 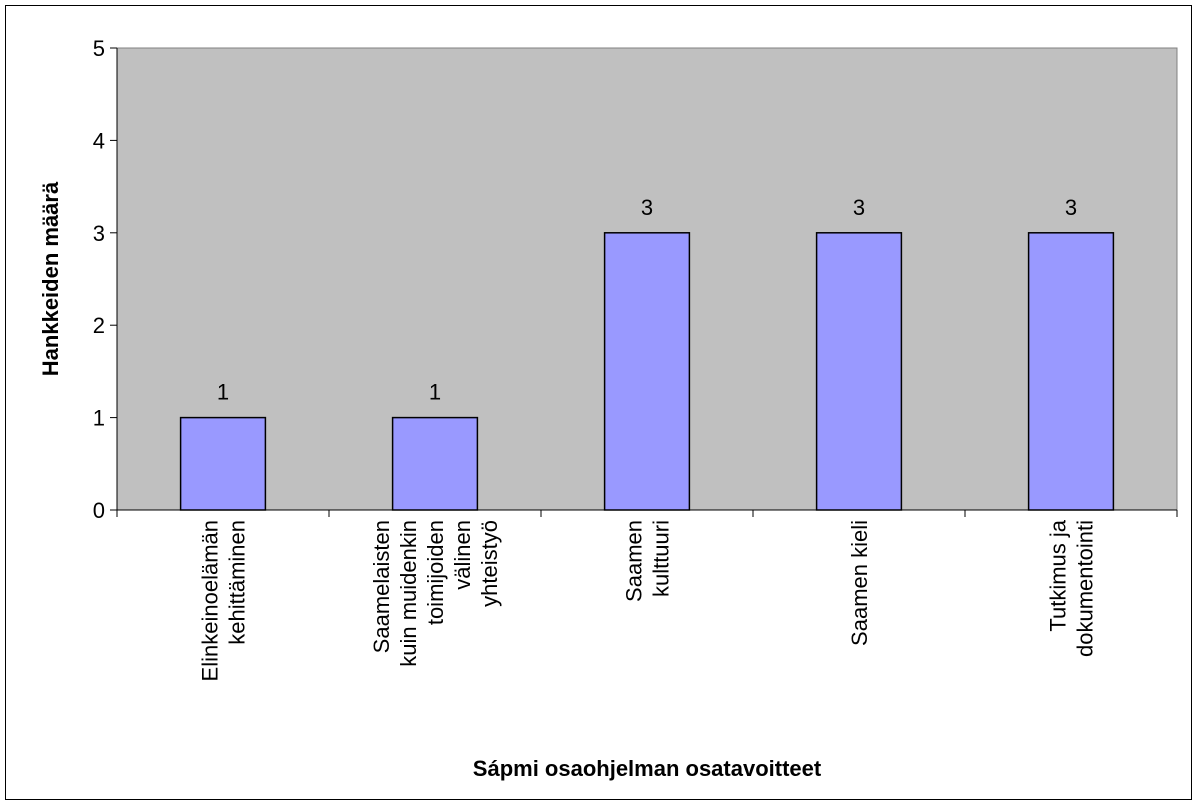 I want to click on x-tick-label: Saamen kieli, so click(x=859, y=583).